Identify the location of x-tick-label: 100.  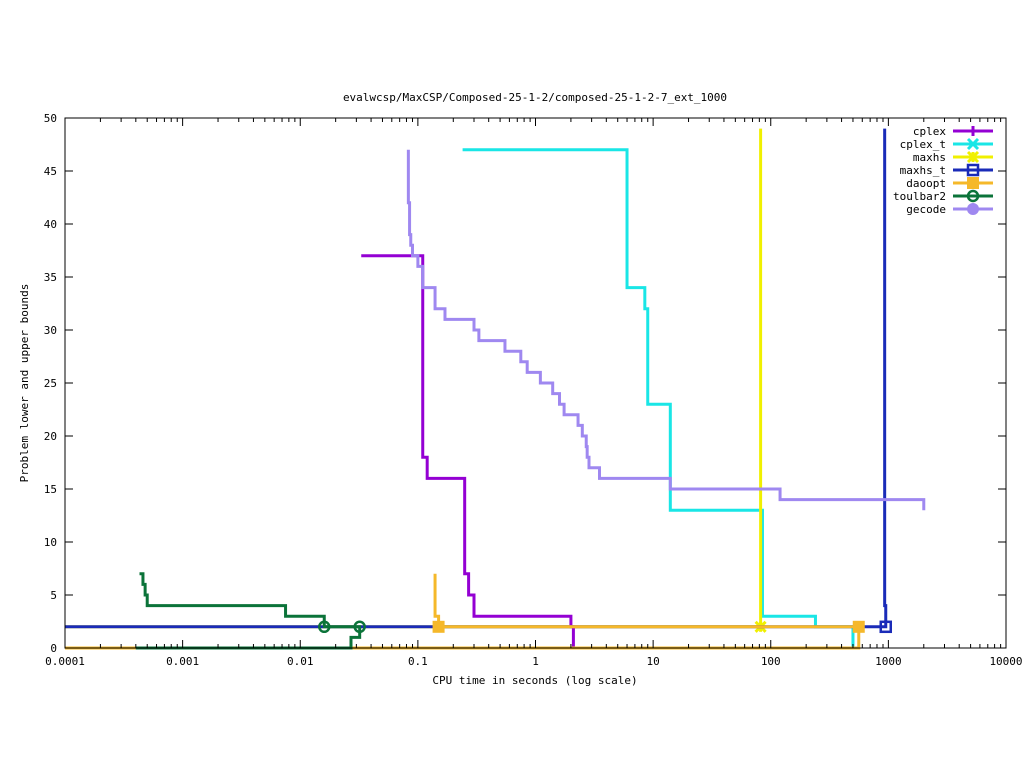
(771, 661).